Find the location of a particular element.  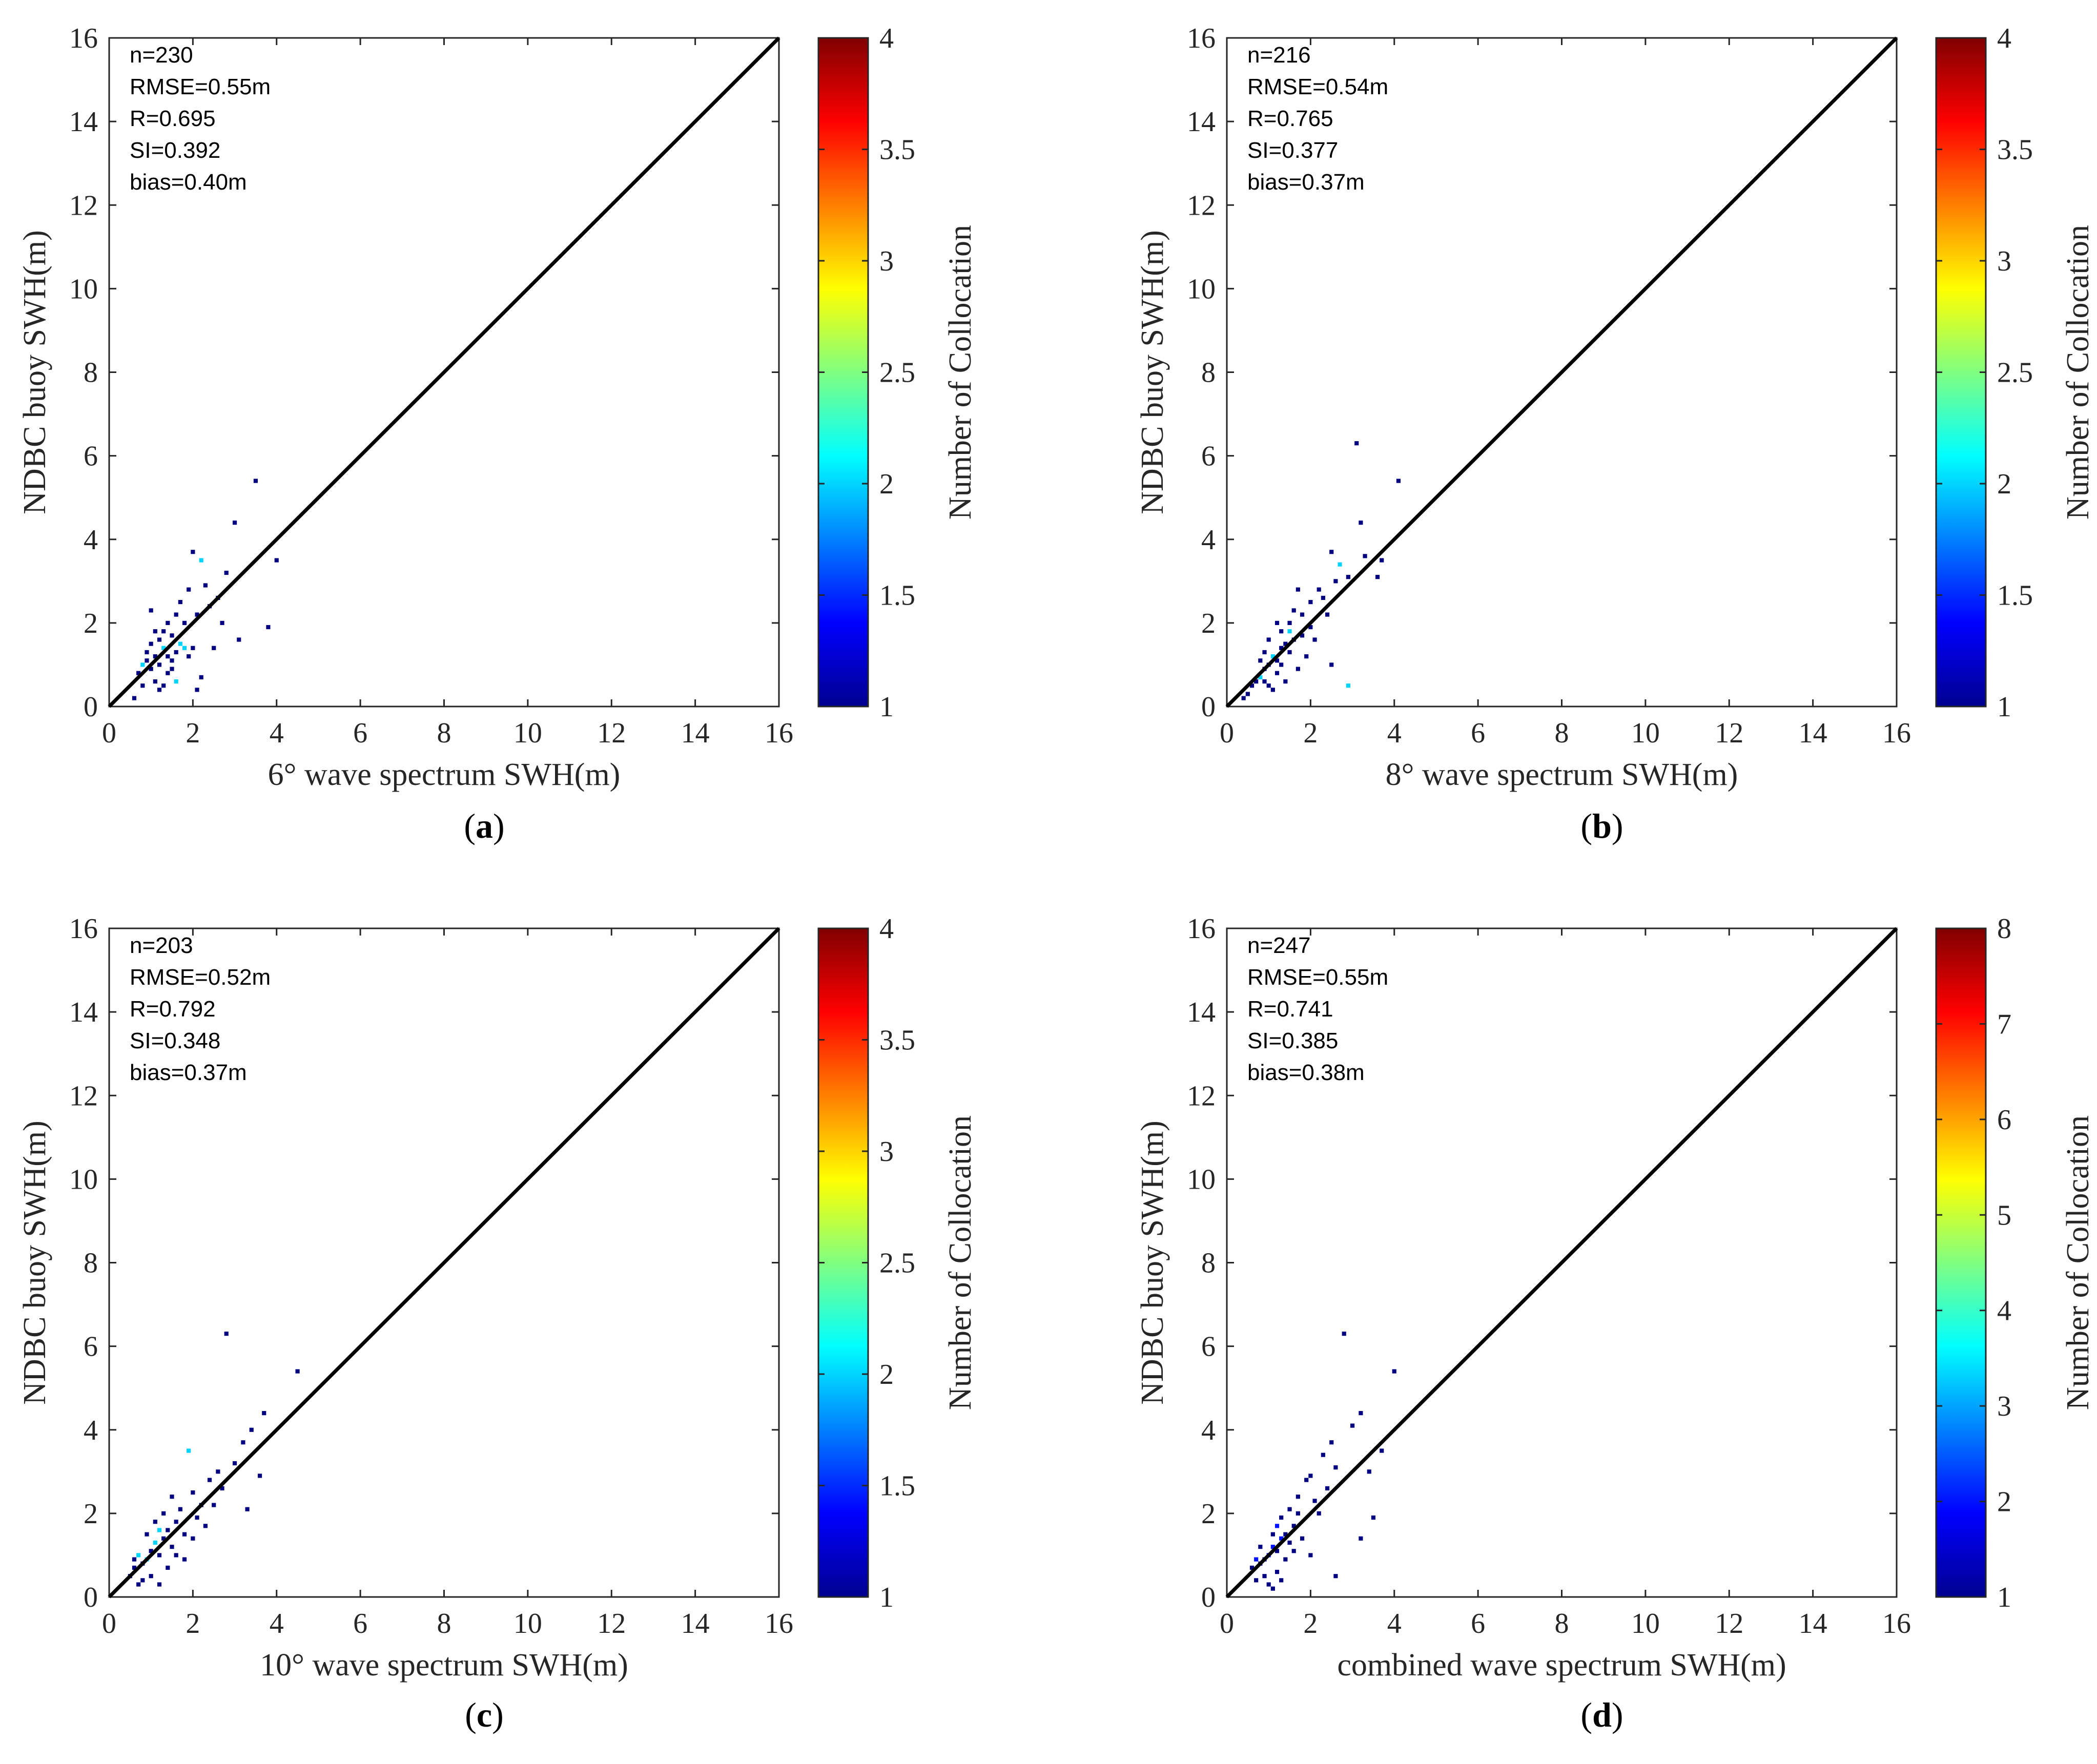

stat-line: bias=0.37m is located at coordinates (188, 1072).